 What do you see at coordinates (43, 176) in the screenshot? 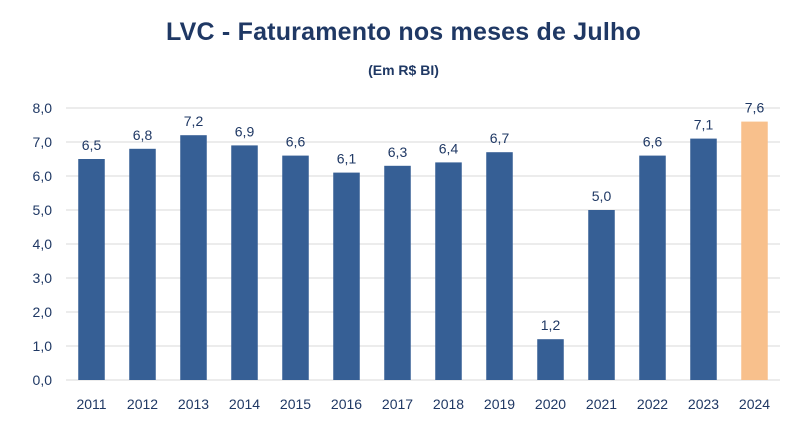
I see `y-tick-label: 6,0` at bounding box center [43, 176].